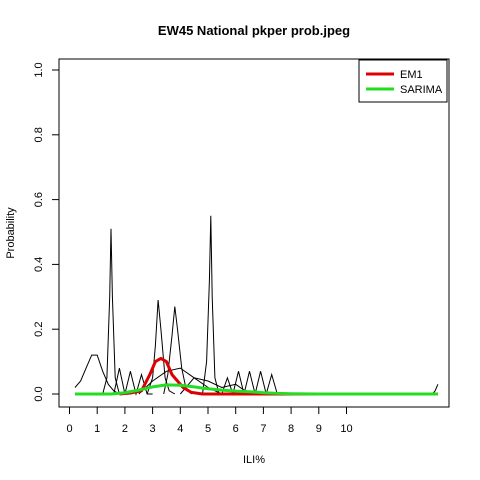  What do you see at coordinates (39, 329) in the screenshot?
I see `y-tick-label-1: 0.2` at bounding box center [39, 329].